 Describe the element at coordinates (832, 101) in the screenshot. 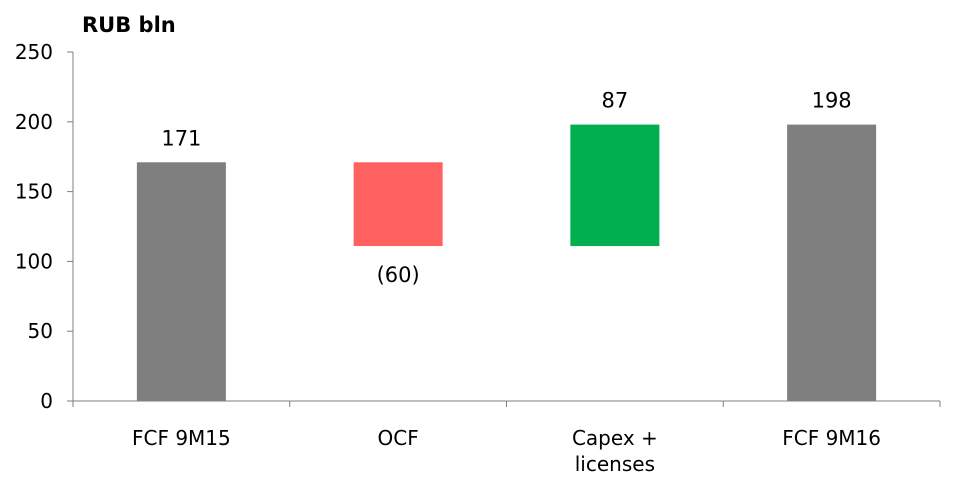

I see `data-label: 198` at that location.